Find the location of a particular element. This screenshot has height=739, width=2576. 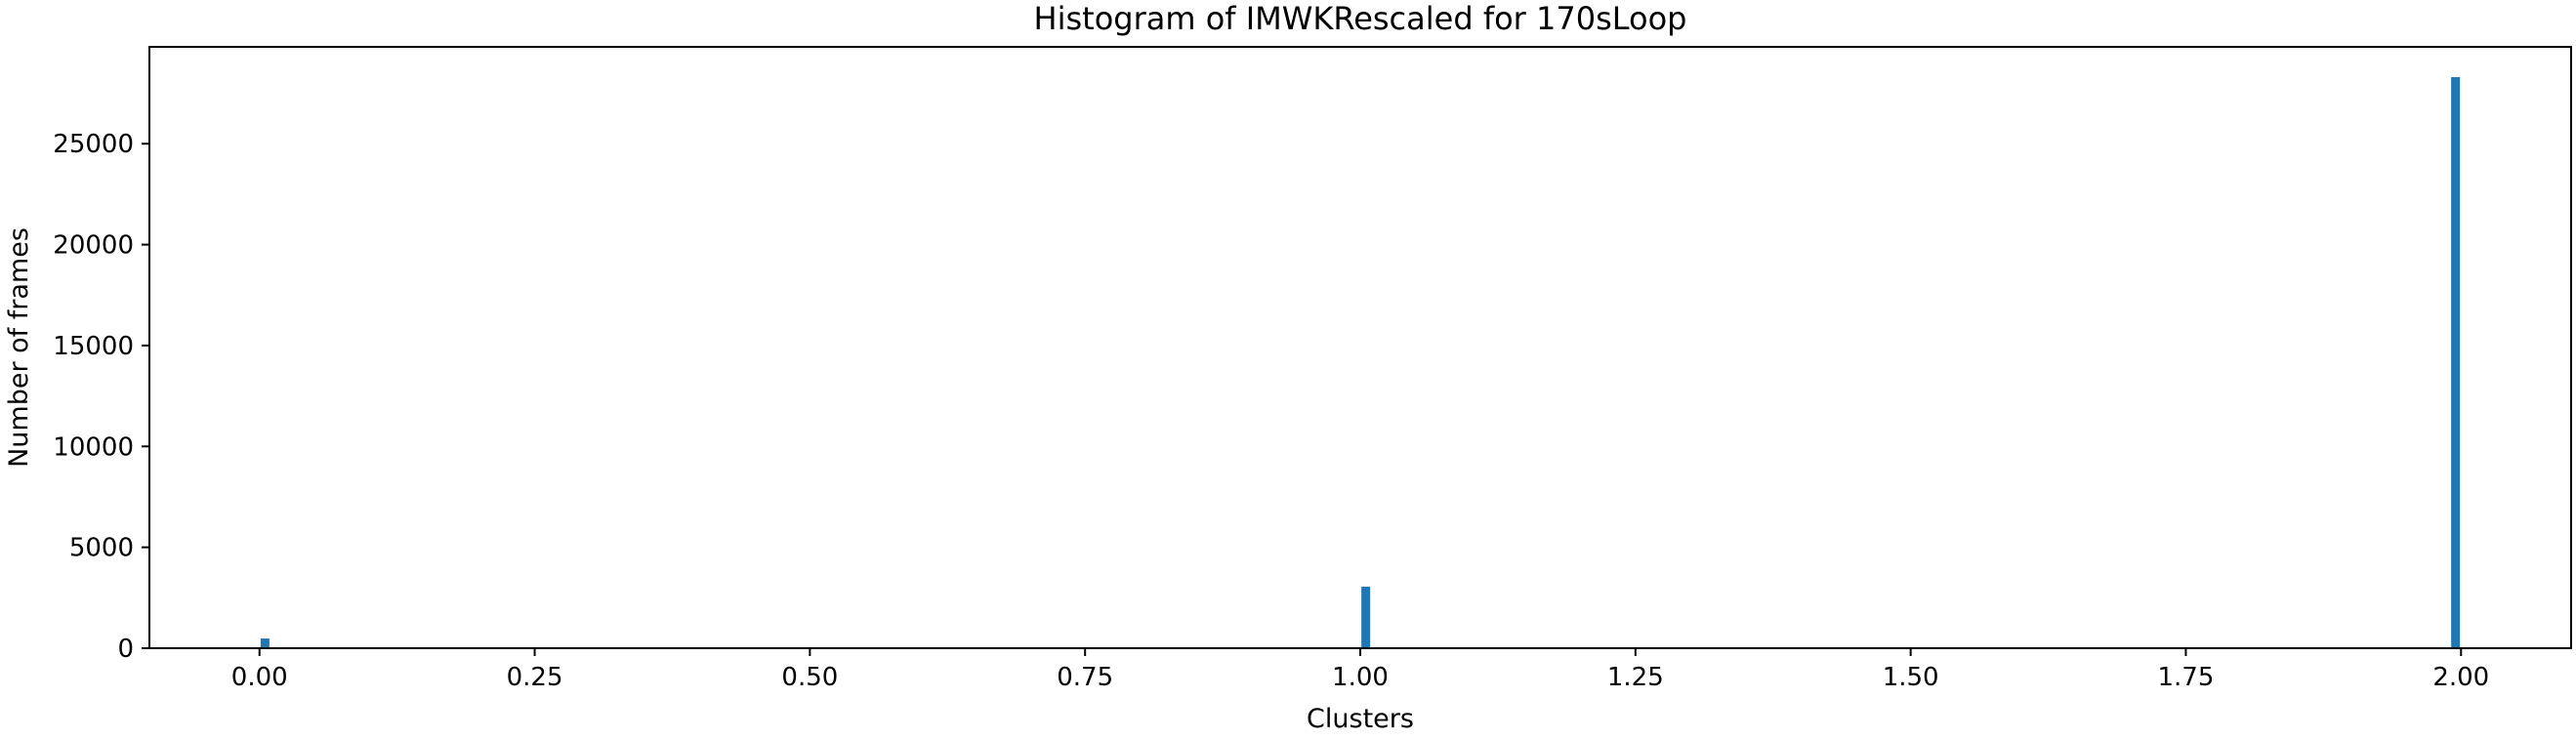

x-tick-label: 0.25 is located at coordinates (535, 677).